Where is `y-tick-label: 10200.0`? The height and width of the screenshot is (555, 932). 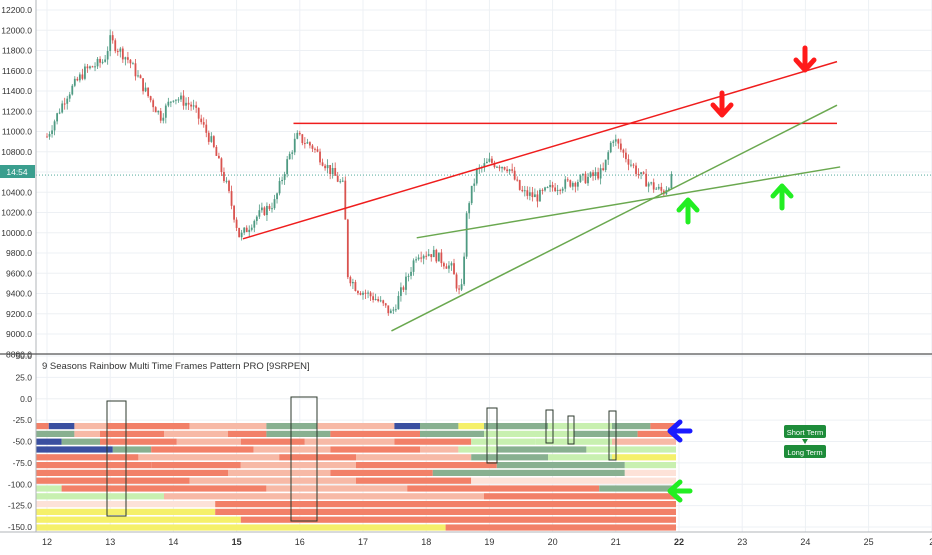 y-tick-label: 10200.0 is located at coordinates (16, 213).